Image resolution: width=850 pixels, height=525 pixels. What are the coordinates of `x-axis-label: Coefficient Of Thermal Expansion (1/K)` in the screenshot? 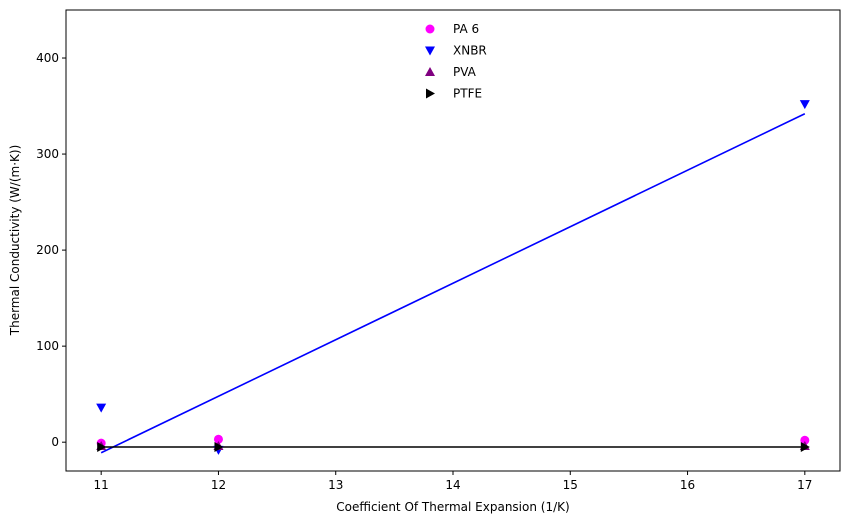 It's located at (452, 507).